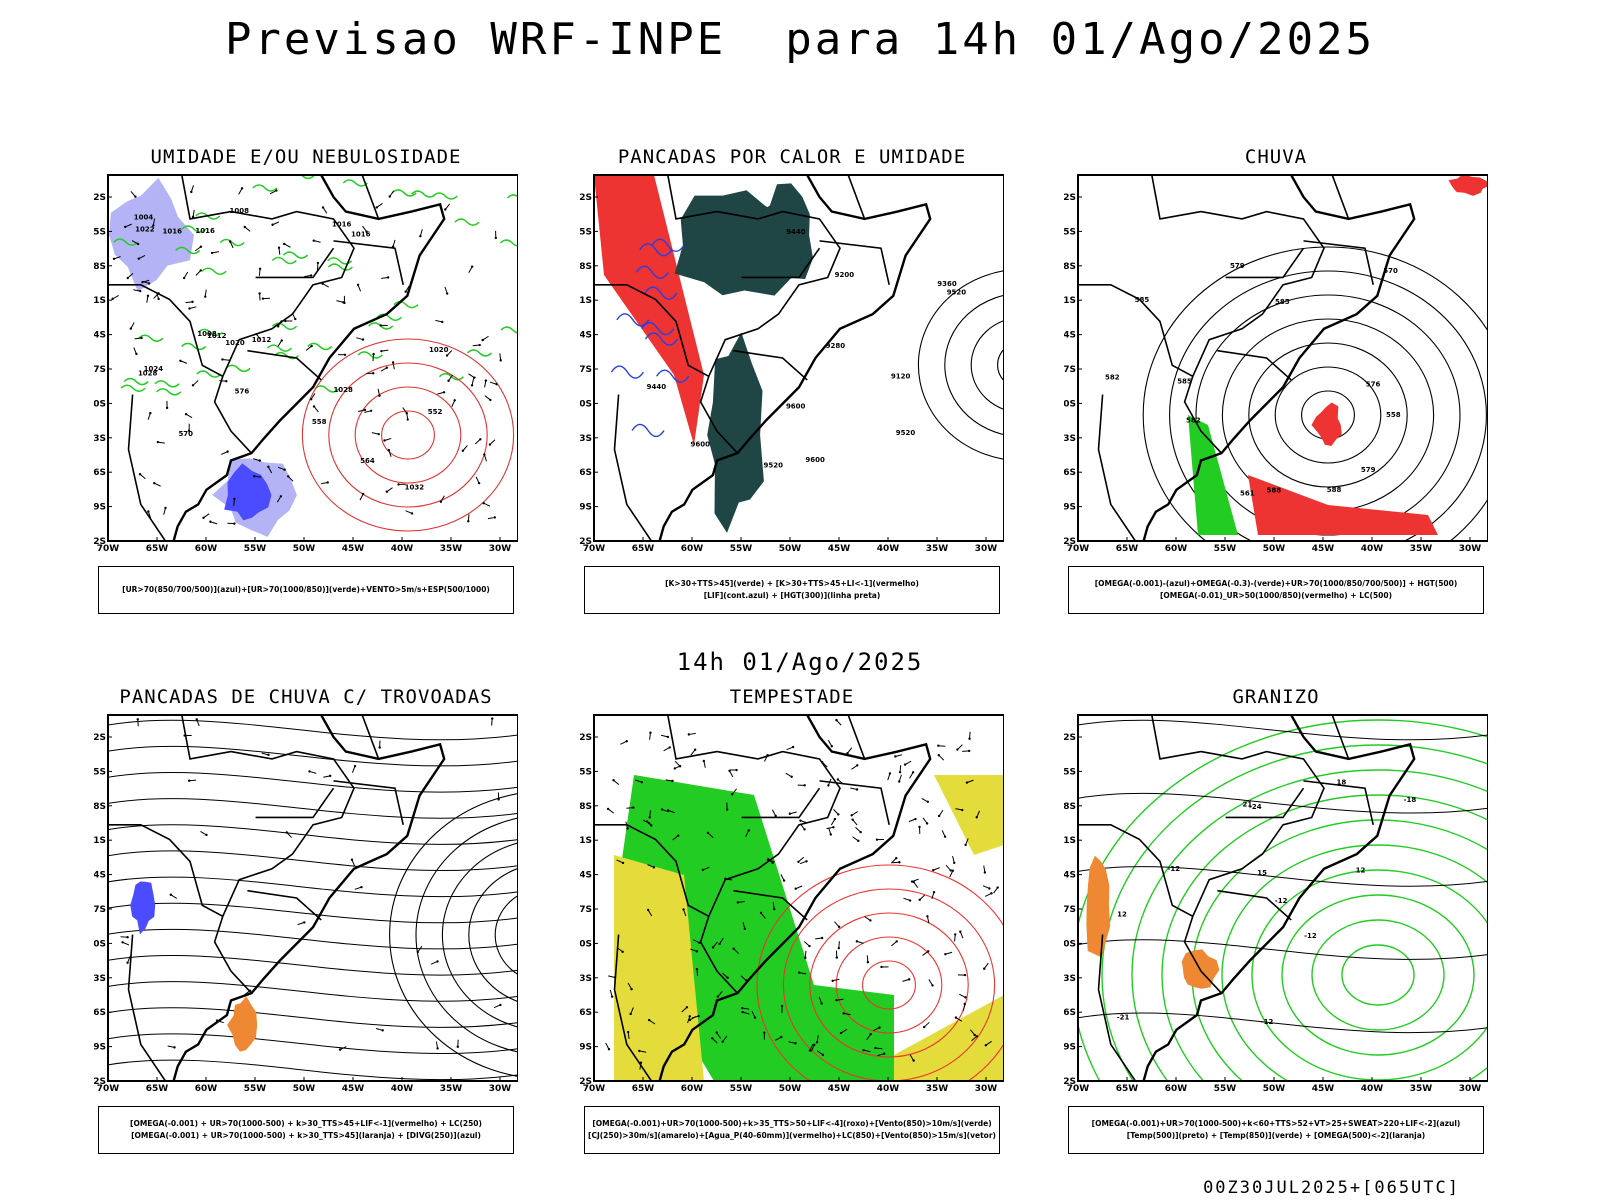 The image size is (1600, 1200). What do you see at coordinates (172, 231) in the screenshot?
I see `contour-label: 1016` at bounding box center [172, 231].